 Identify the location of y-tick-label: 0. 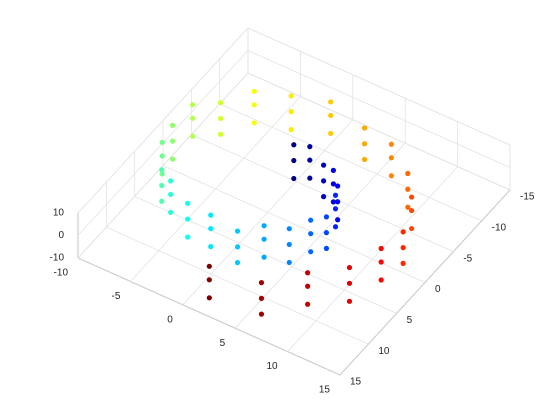
(438, 289).